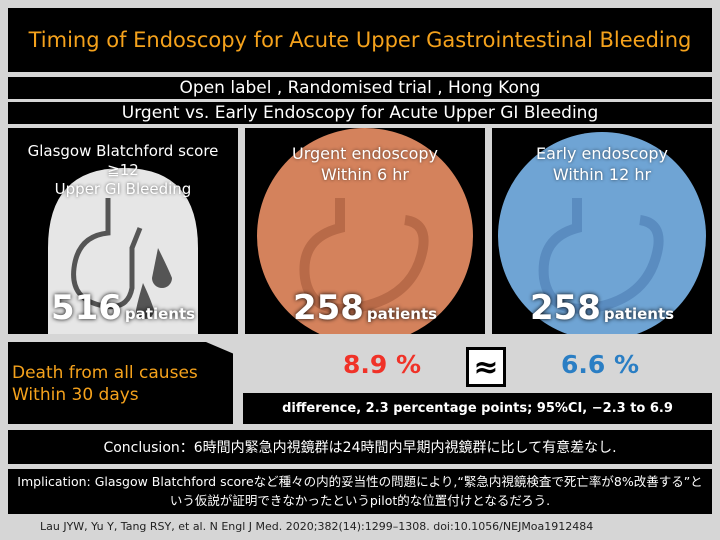 Image resolution: width=720 pixels, height=540 pixels. What do you see at coordinates (602, 308) in the screenshot?
I see `early-arm-count: 258 patients` at bounding box center [602, 308].